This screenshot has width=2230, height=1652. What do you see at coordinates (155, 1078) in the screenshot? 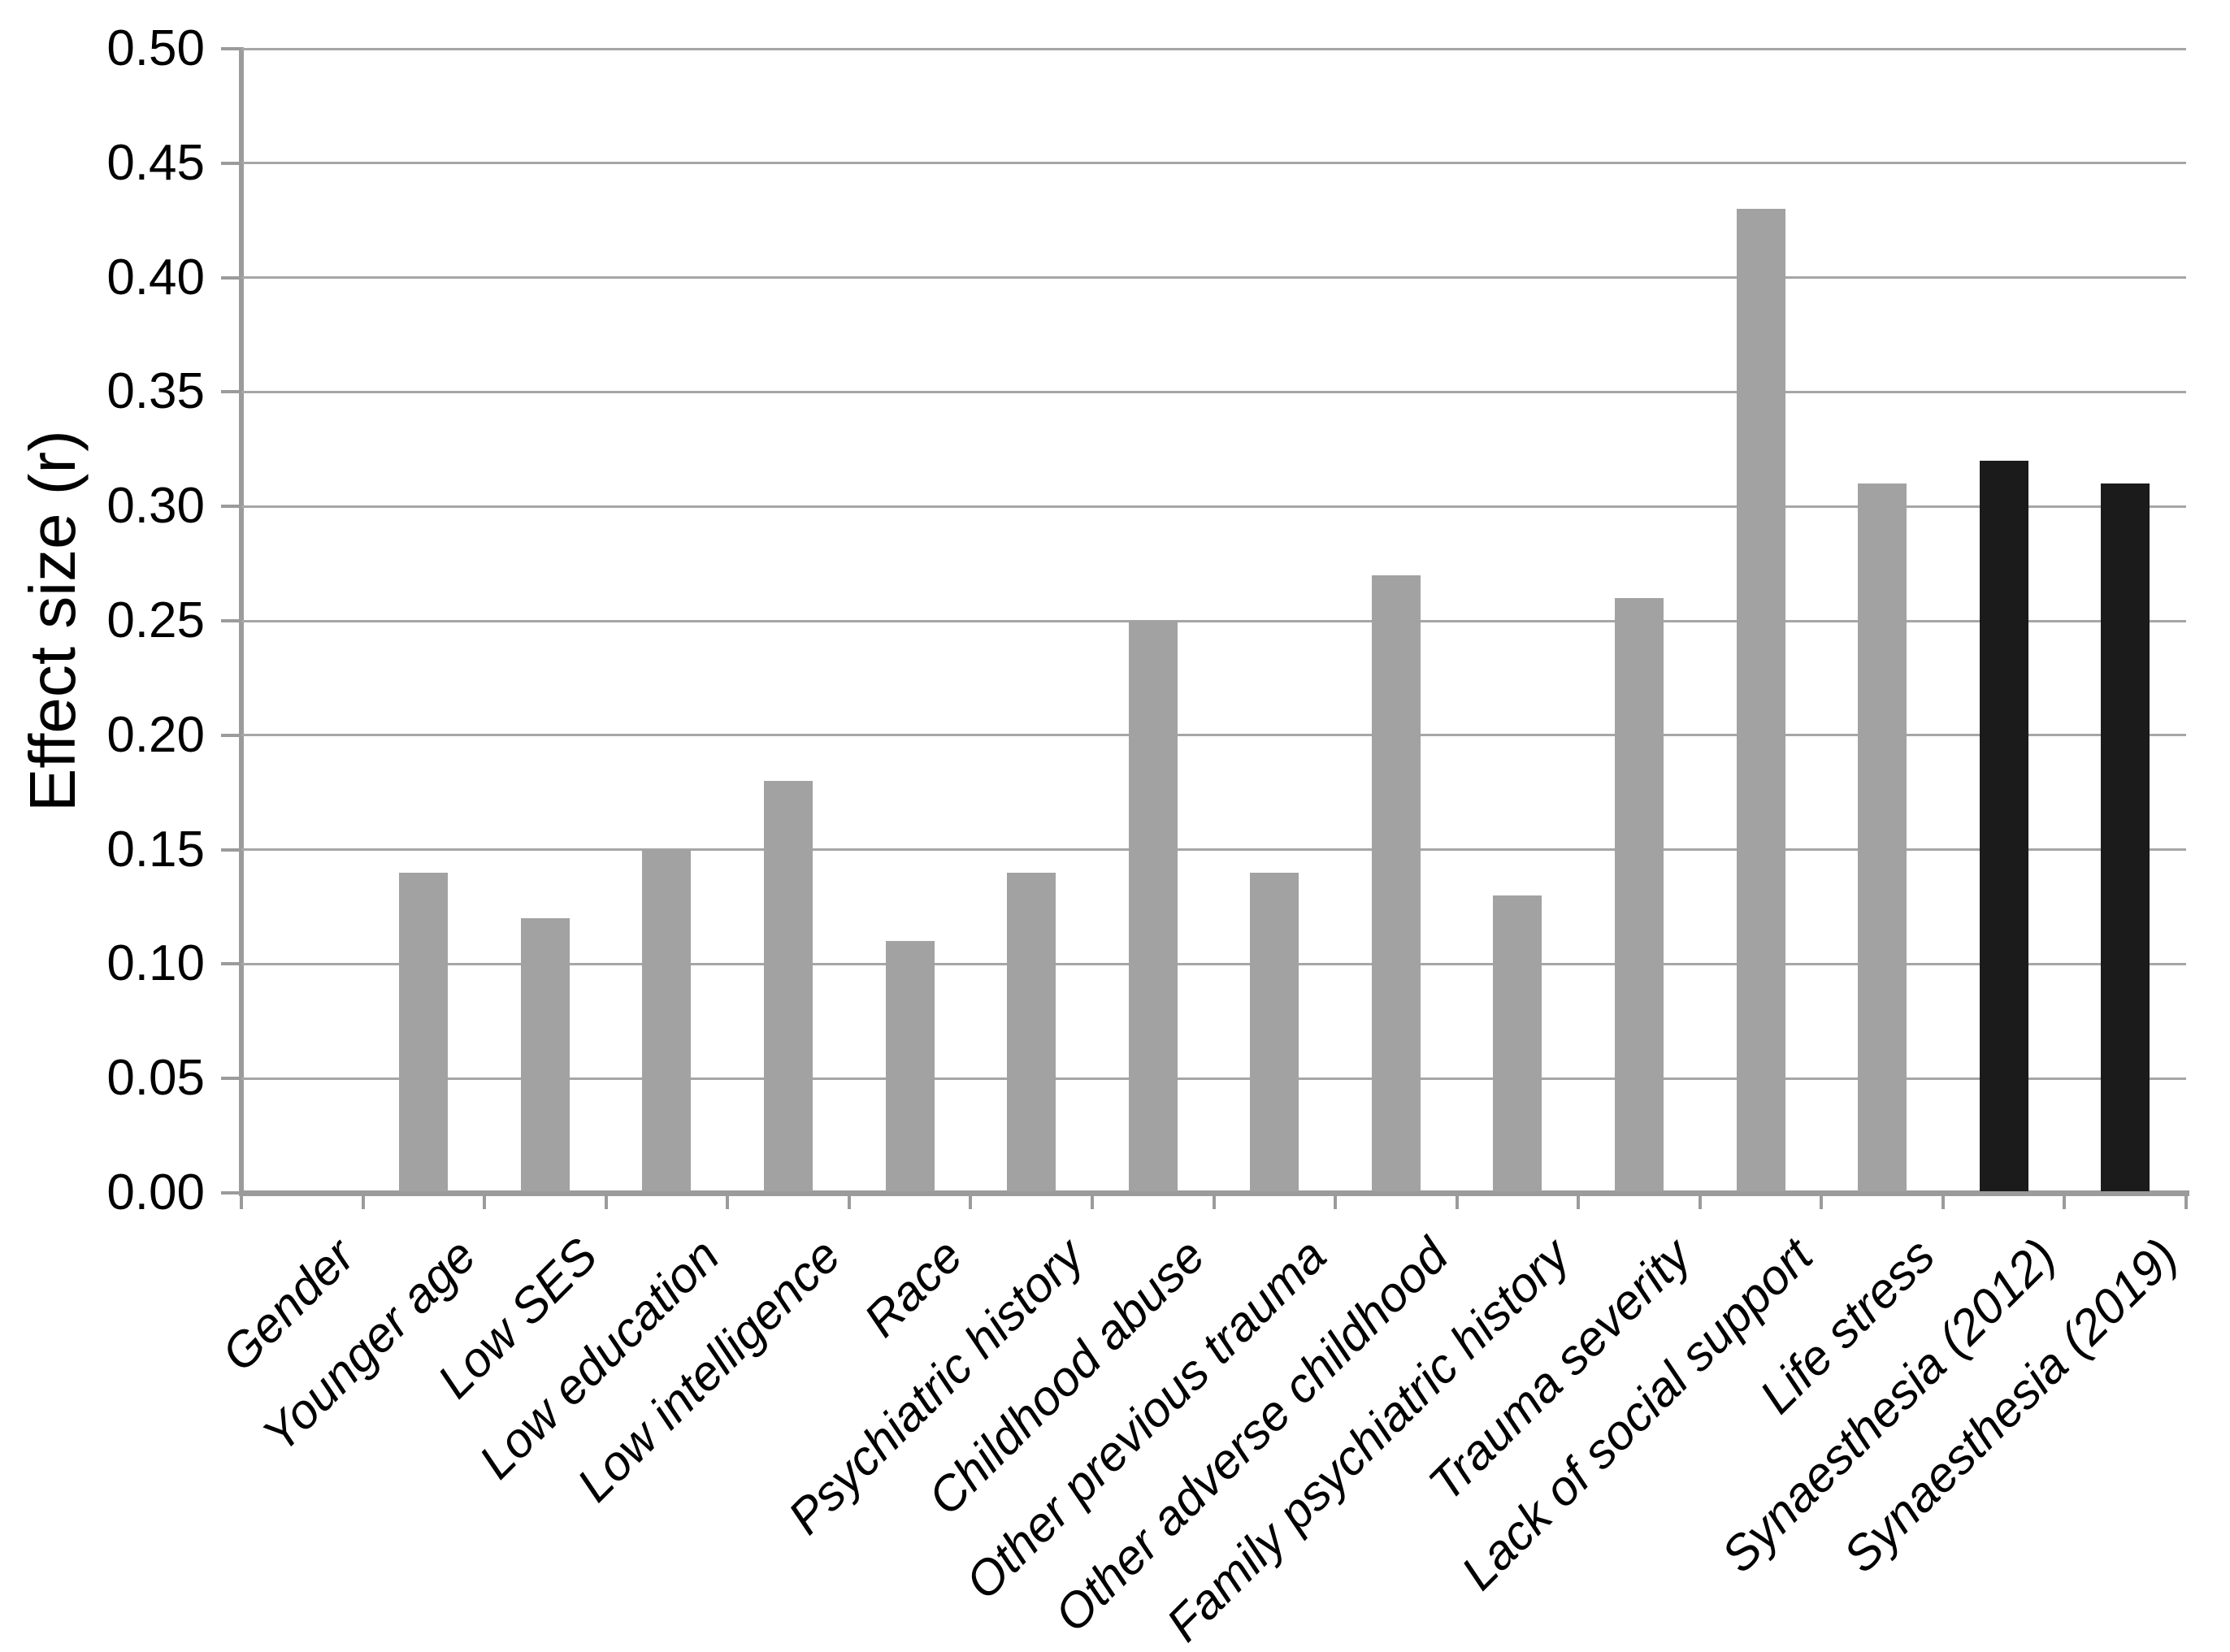
I see `y-axis-tick-label: 0.05` at bounding box center [155, 1078].